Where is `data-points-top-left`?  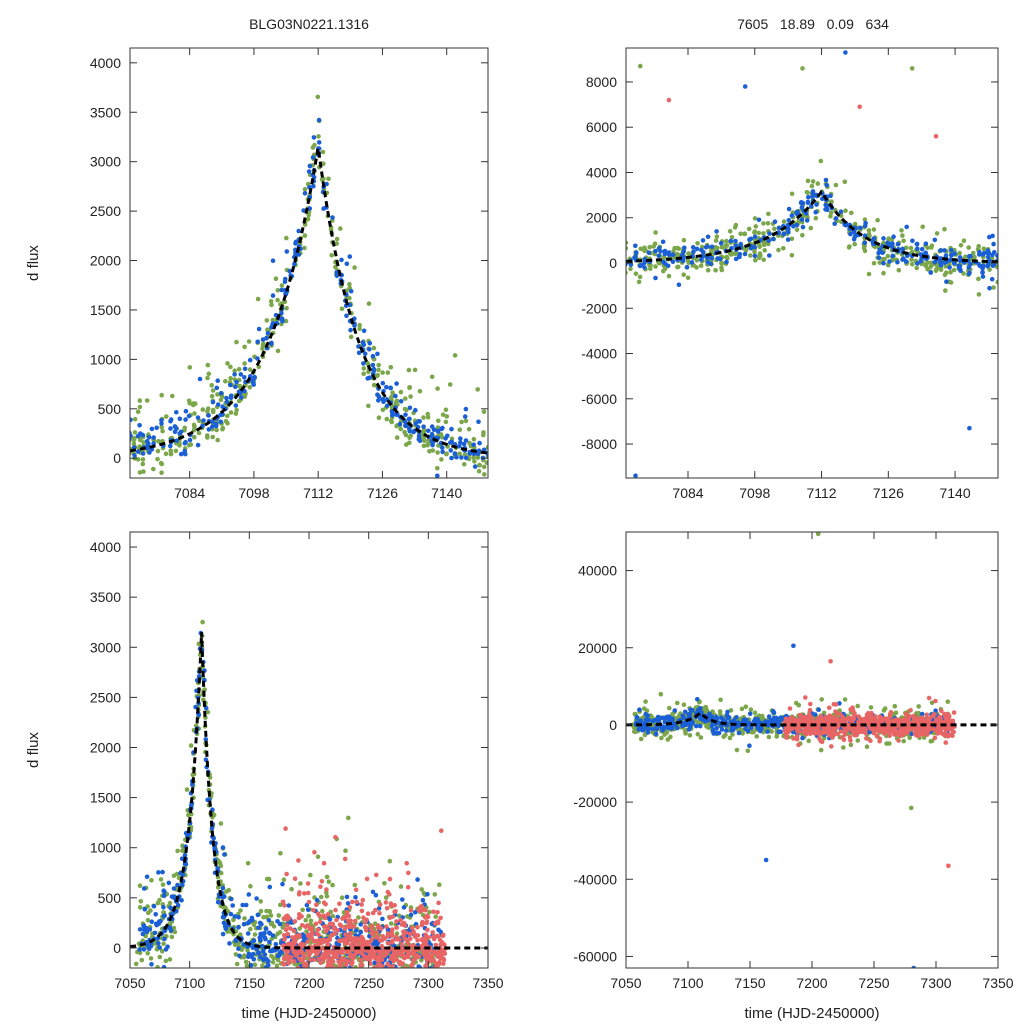 data-points-top-left is located at coordinates (309, 286).